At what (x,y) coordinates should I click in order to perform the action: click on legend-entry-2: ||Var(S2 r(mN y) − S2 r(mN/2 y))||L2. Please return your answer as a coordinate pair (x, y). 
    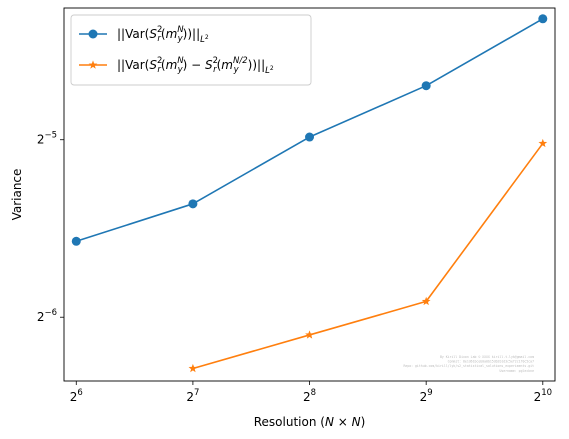
    Looking at the image, I should click on (176, 66).